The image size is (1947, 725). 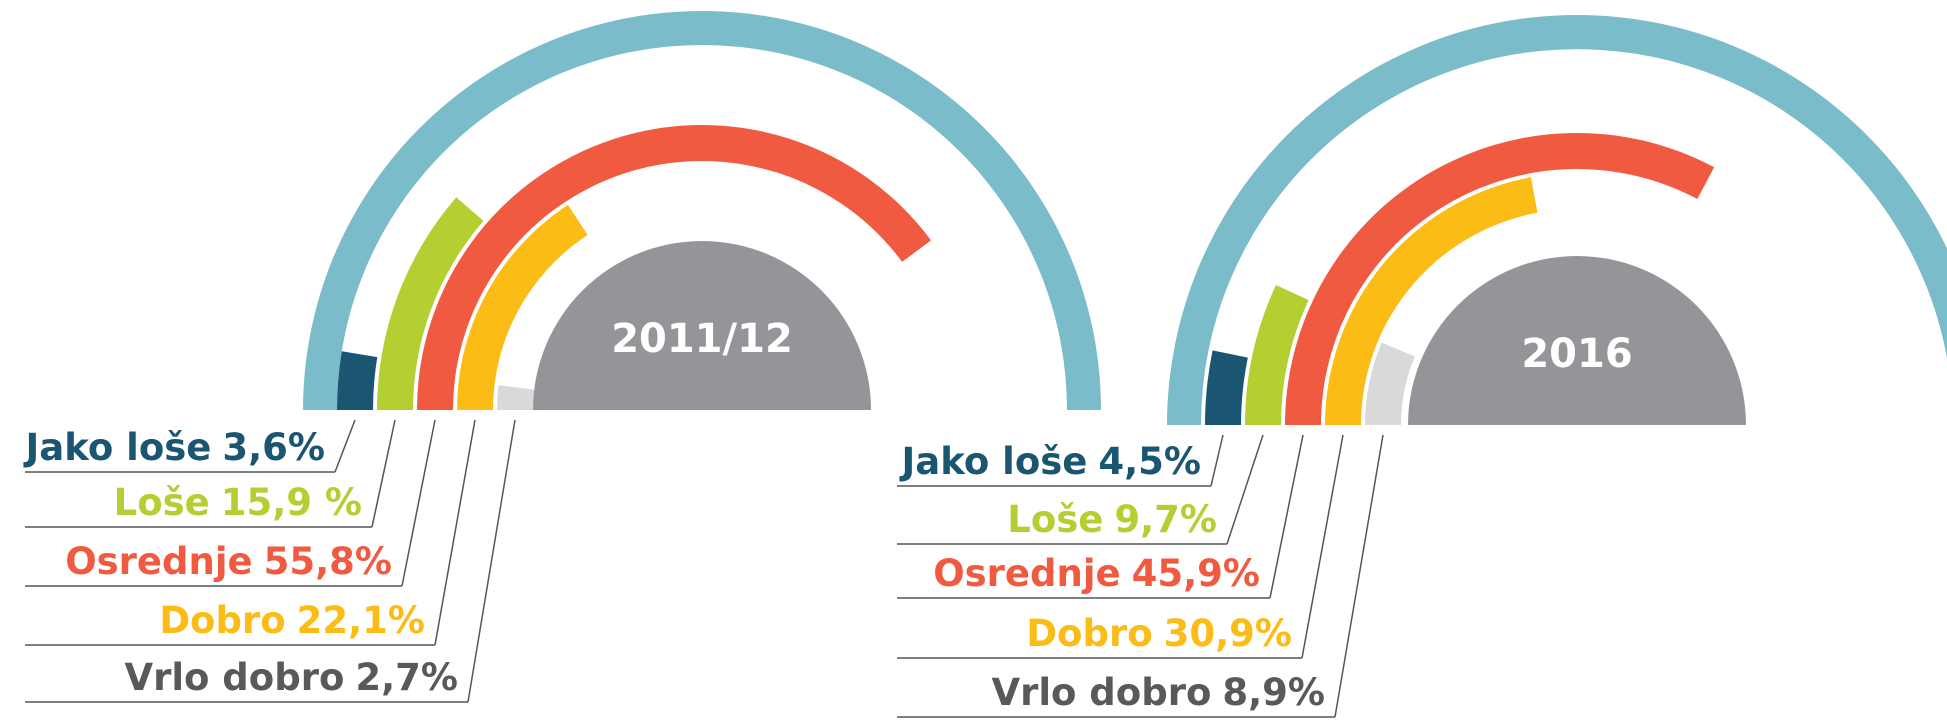 I want to click on bar-label: Dobro 30,9%, so click(x=1159, y=633).